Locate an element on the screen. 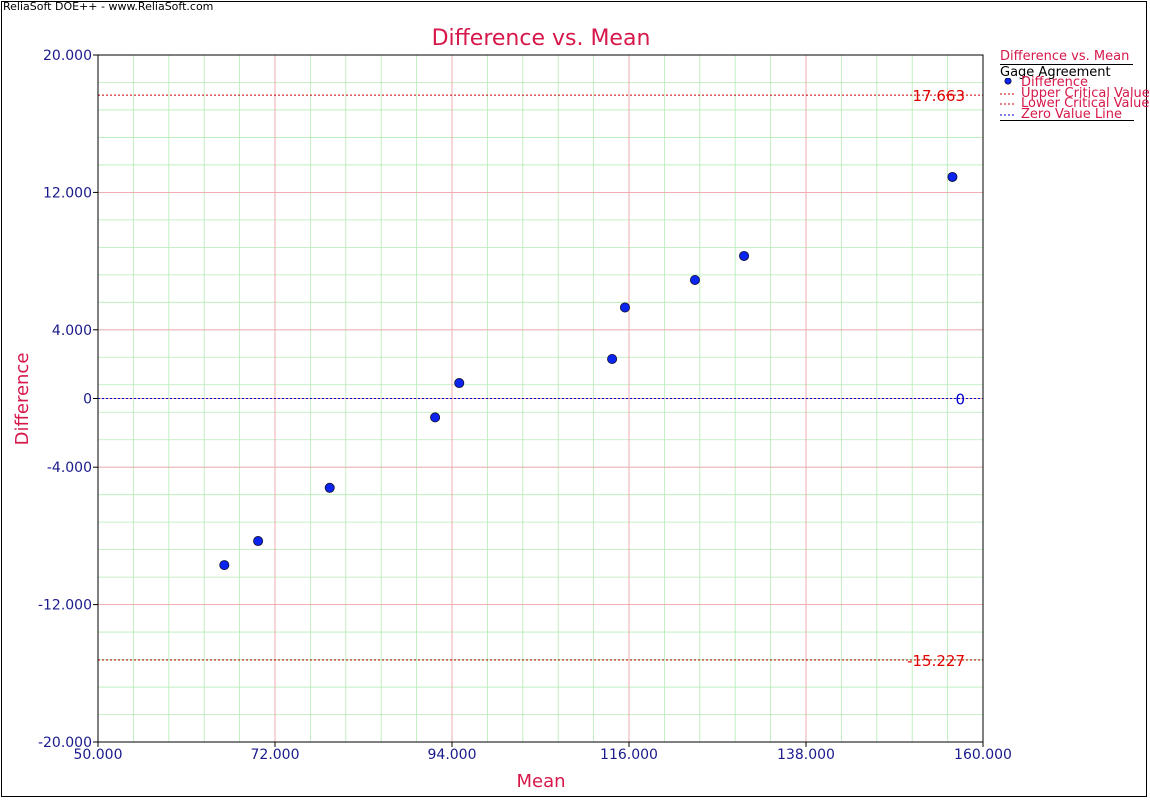 Image resolution: width=1150 pixels, height=800 pixels. x-tick-label: 72.000 is located at coordinates (275, 755).